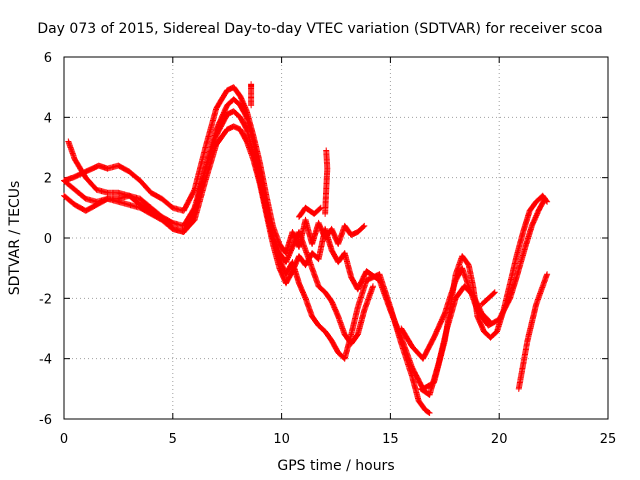  I want to click on y-tick-label: -2, so click(45, 299).